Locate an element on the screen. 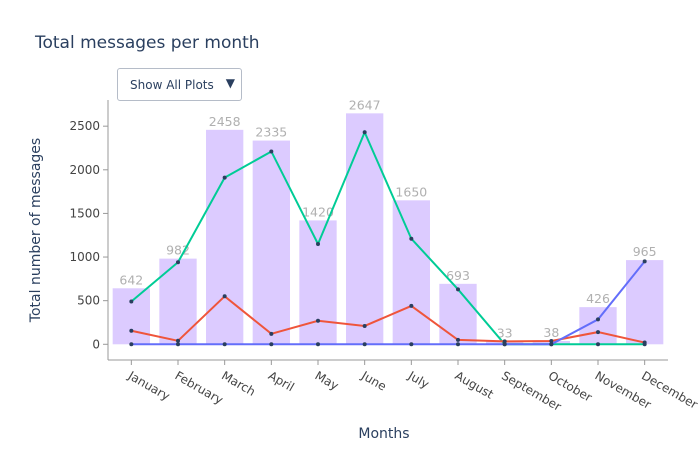 The height and width of the screenshot is (450, 700). y-tick-label: 500 is located at coordinates (88, 301).